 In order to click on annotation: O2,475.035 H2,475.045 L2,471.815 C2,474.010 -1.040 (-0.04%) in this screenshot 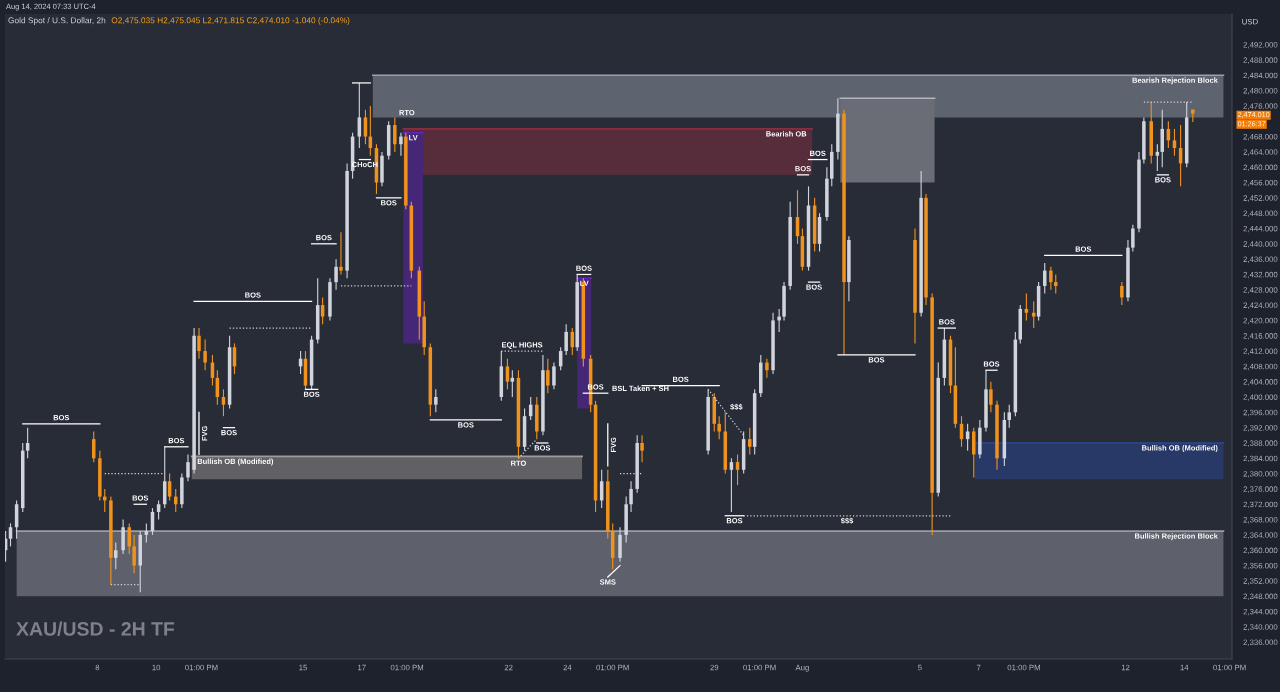, I will do `click(230, 21)`.